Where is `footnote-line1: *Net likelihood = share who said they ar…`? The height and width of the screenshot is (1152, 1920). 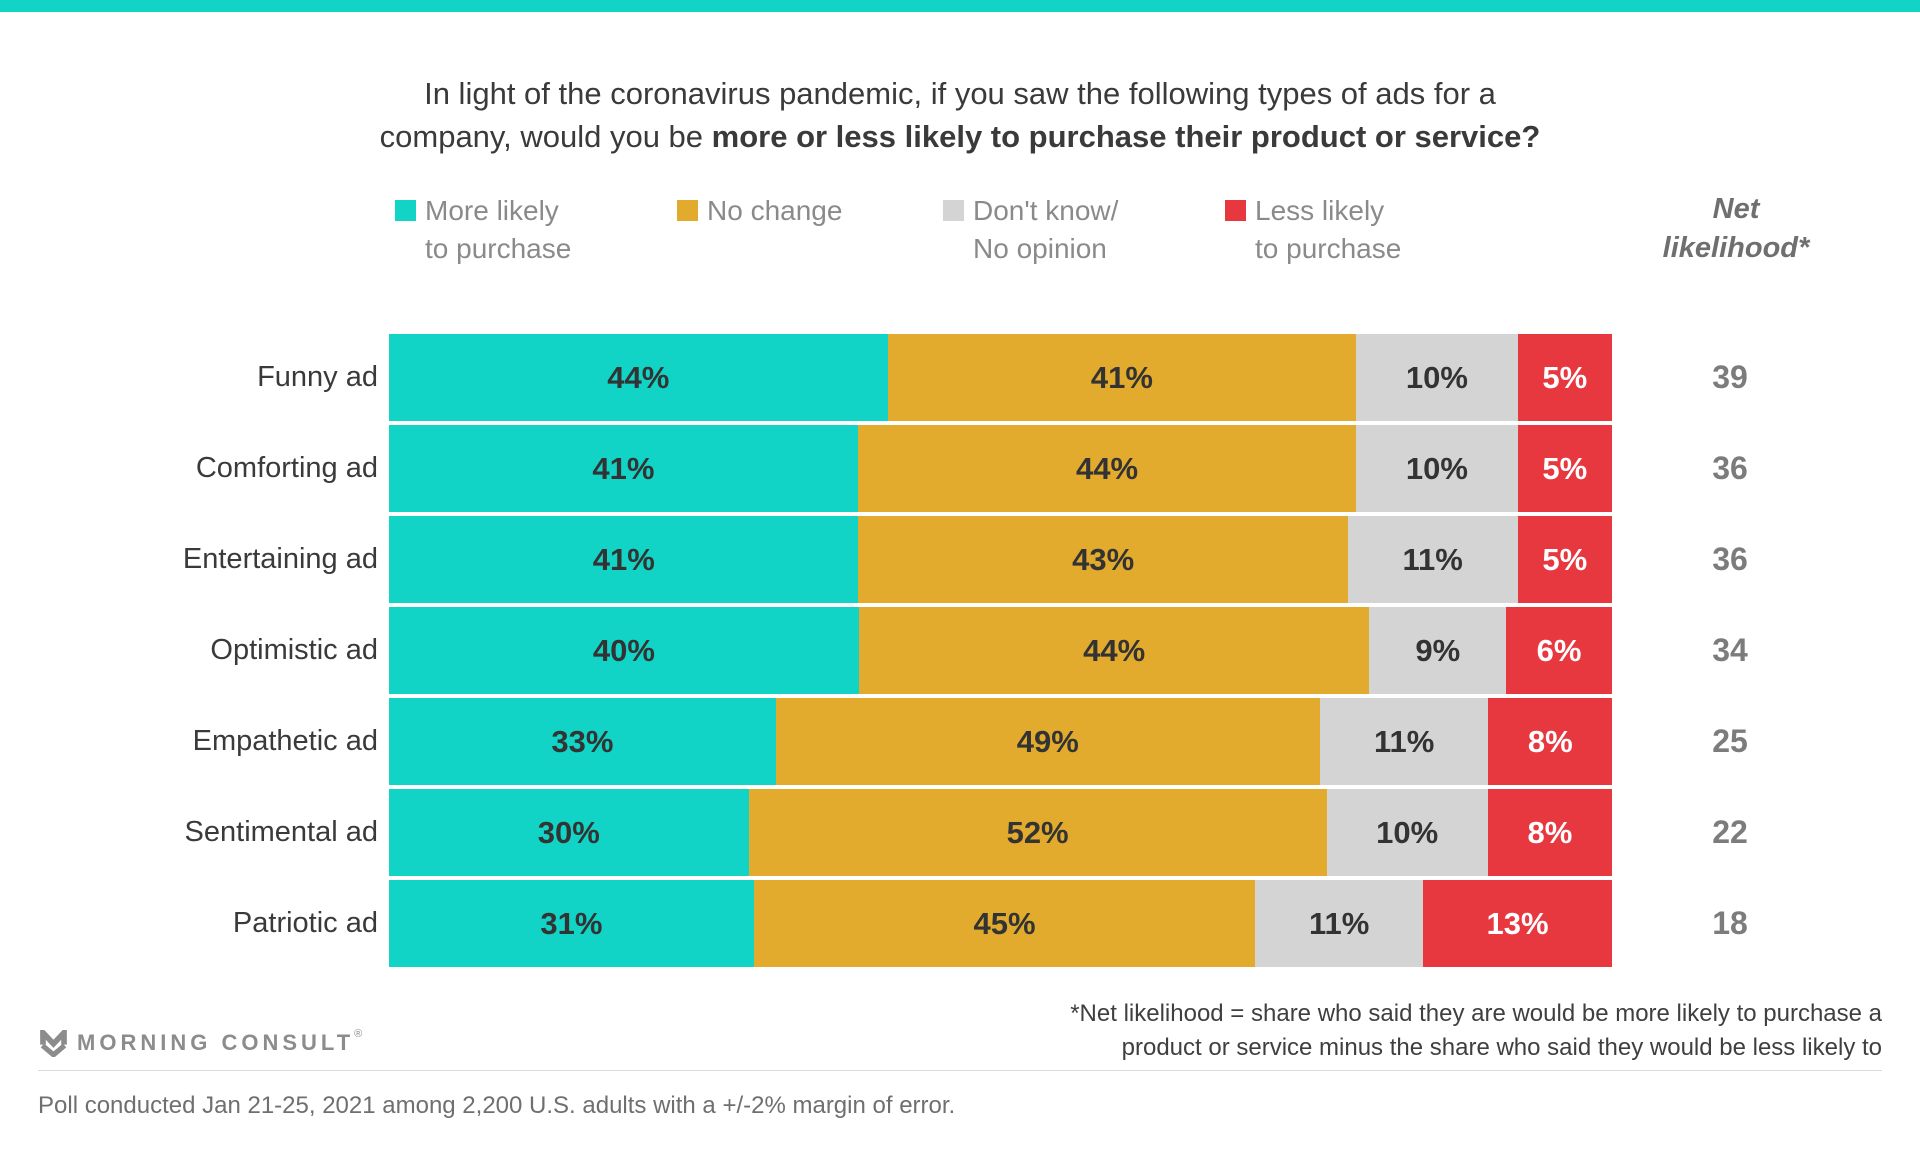
footnote-line1: *Net likelihood = share who said they ar… is located at coordinates (1476, 1013).